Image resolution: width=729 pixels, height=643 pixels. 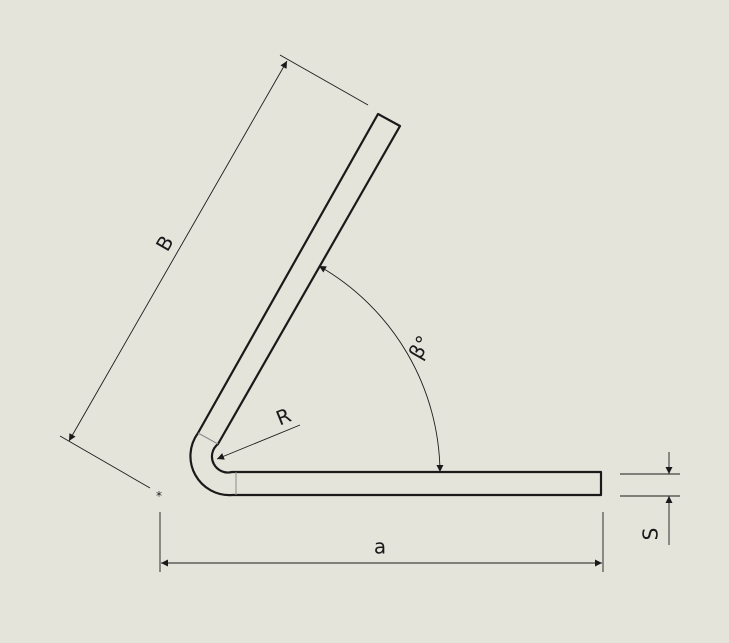 I want to click on dimension-label-r: R, so click(x=283, y=416).